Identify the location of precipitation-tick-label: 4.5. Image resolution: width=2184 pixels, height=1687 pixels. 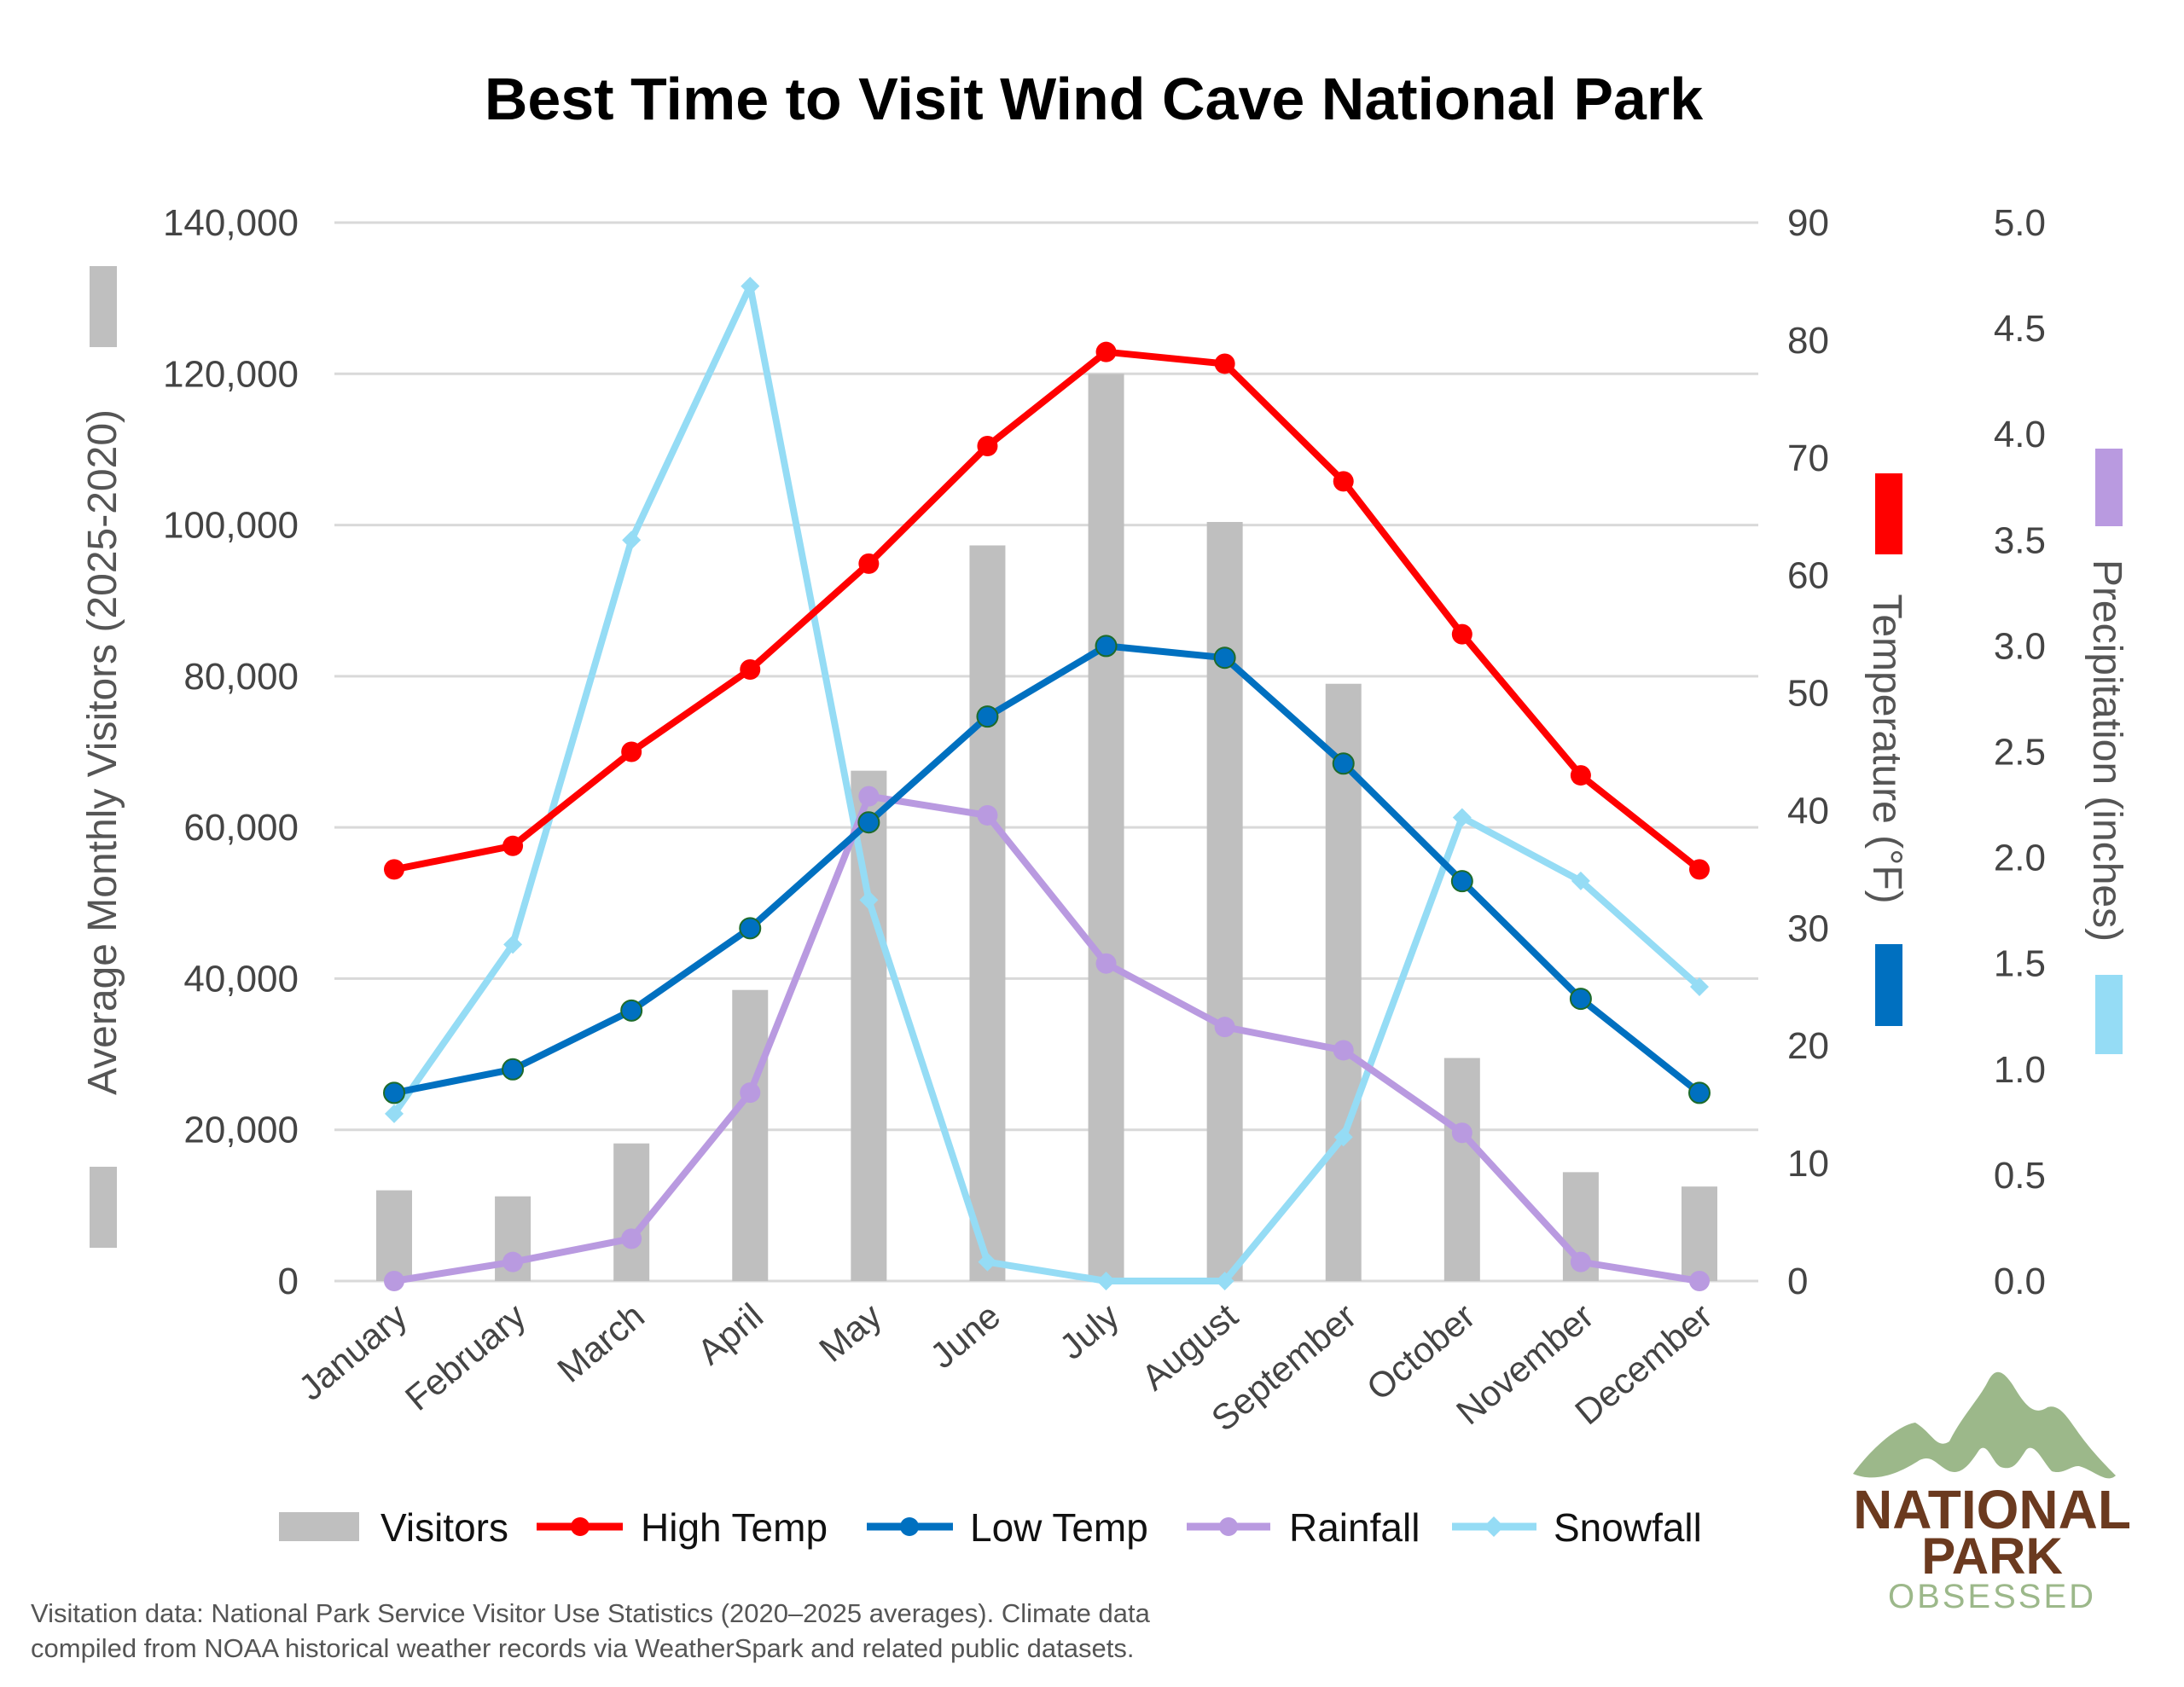
(2020, 329).